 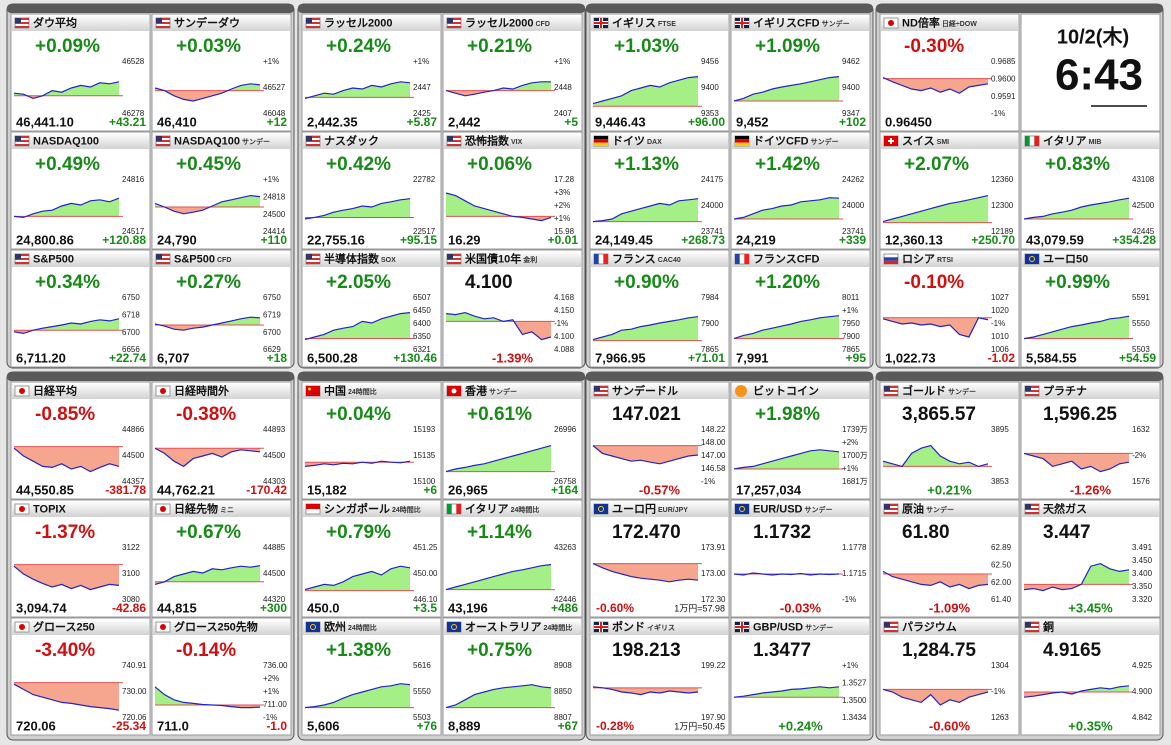 What do you see at coordinates (131, 349) in the screenshot?
I see `axis-label: 6656` at bounding box center [131, 349].